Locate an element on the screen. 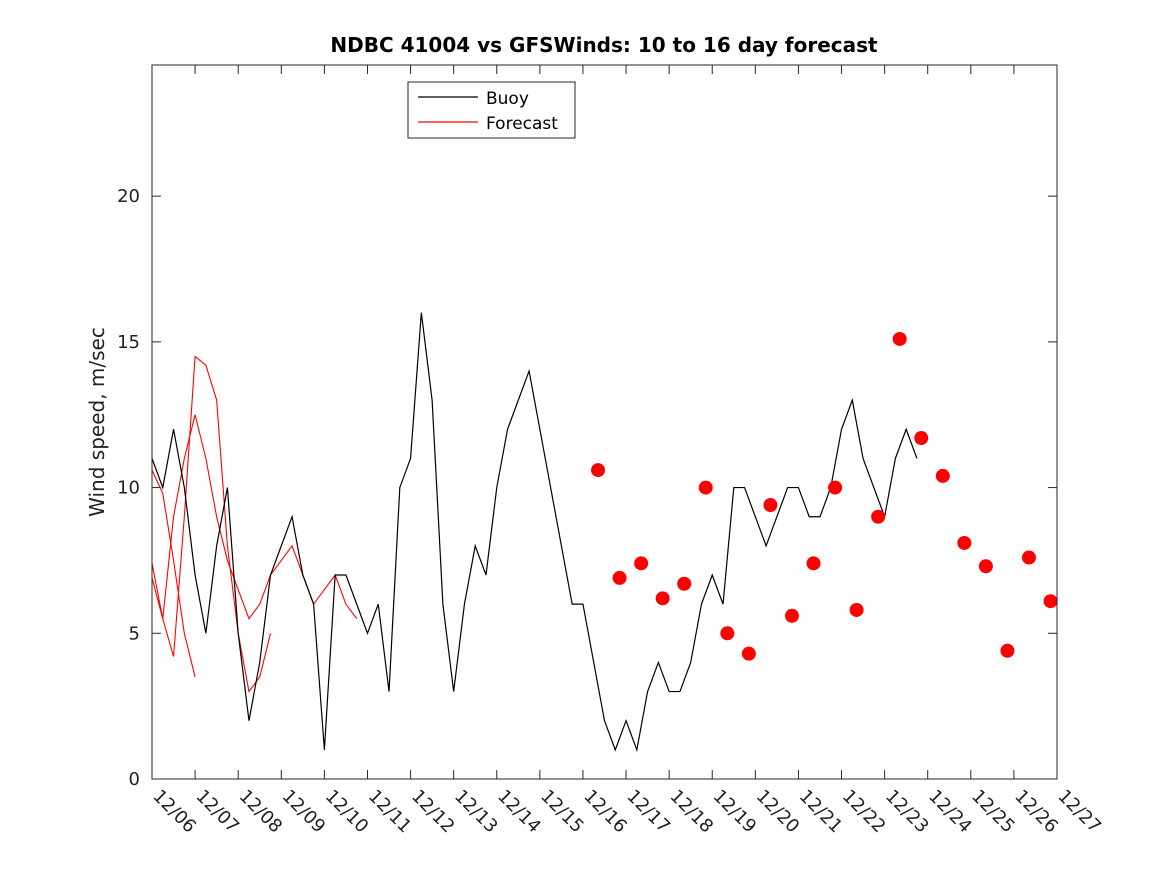 The height and width of the screenshot is (875, 1167). y-tick-label: 10 is located at coordinates (128, 488).